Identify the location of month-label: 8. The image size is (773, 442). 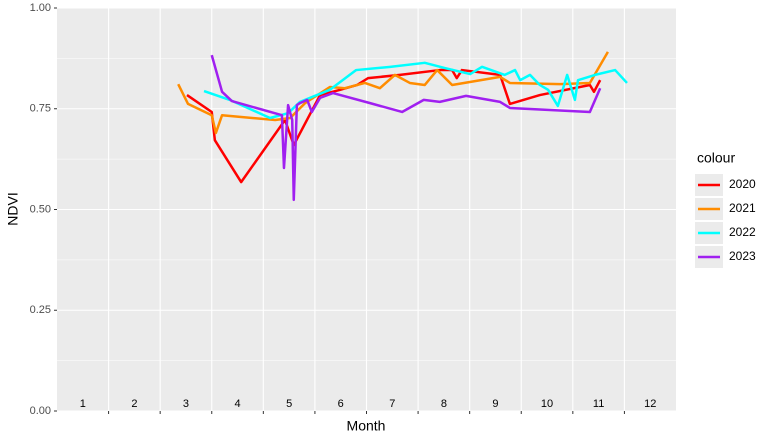
(444, 404).